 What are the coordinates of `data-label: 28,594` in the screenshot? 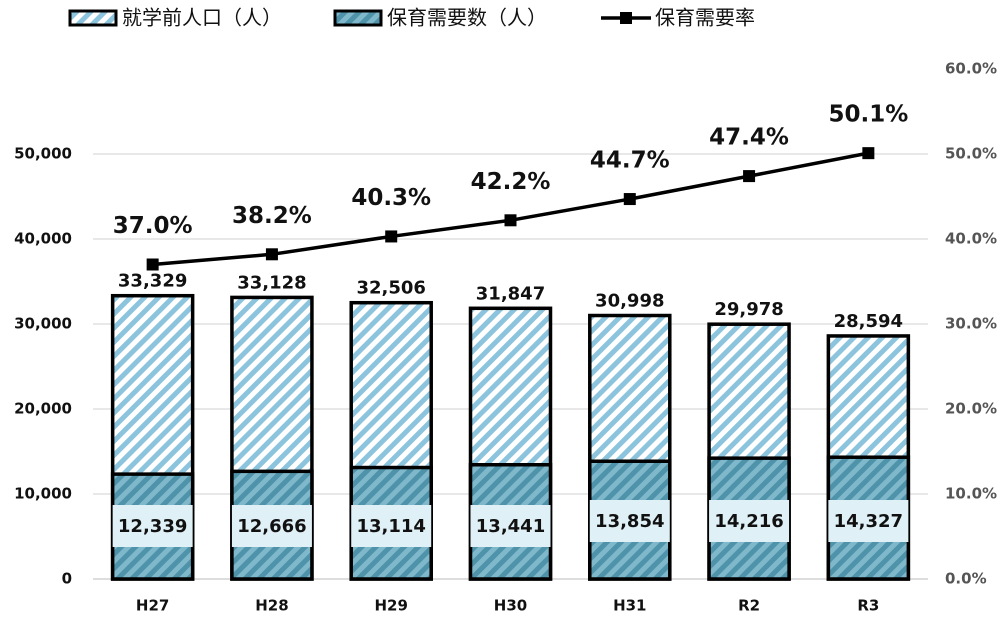 It's located at (868, 321).